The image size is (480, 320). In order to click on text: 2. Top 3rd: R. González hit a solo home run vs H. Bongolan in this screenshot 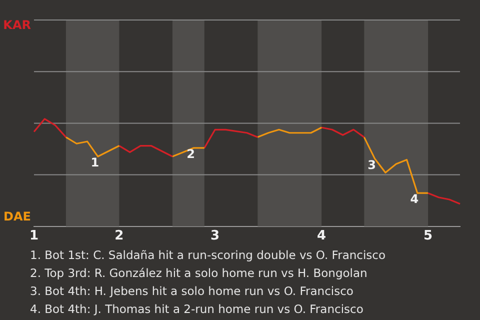, I will do `click(199, 273)`.